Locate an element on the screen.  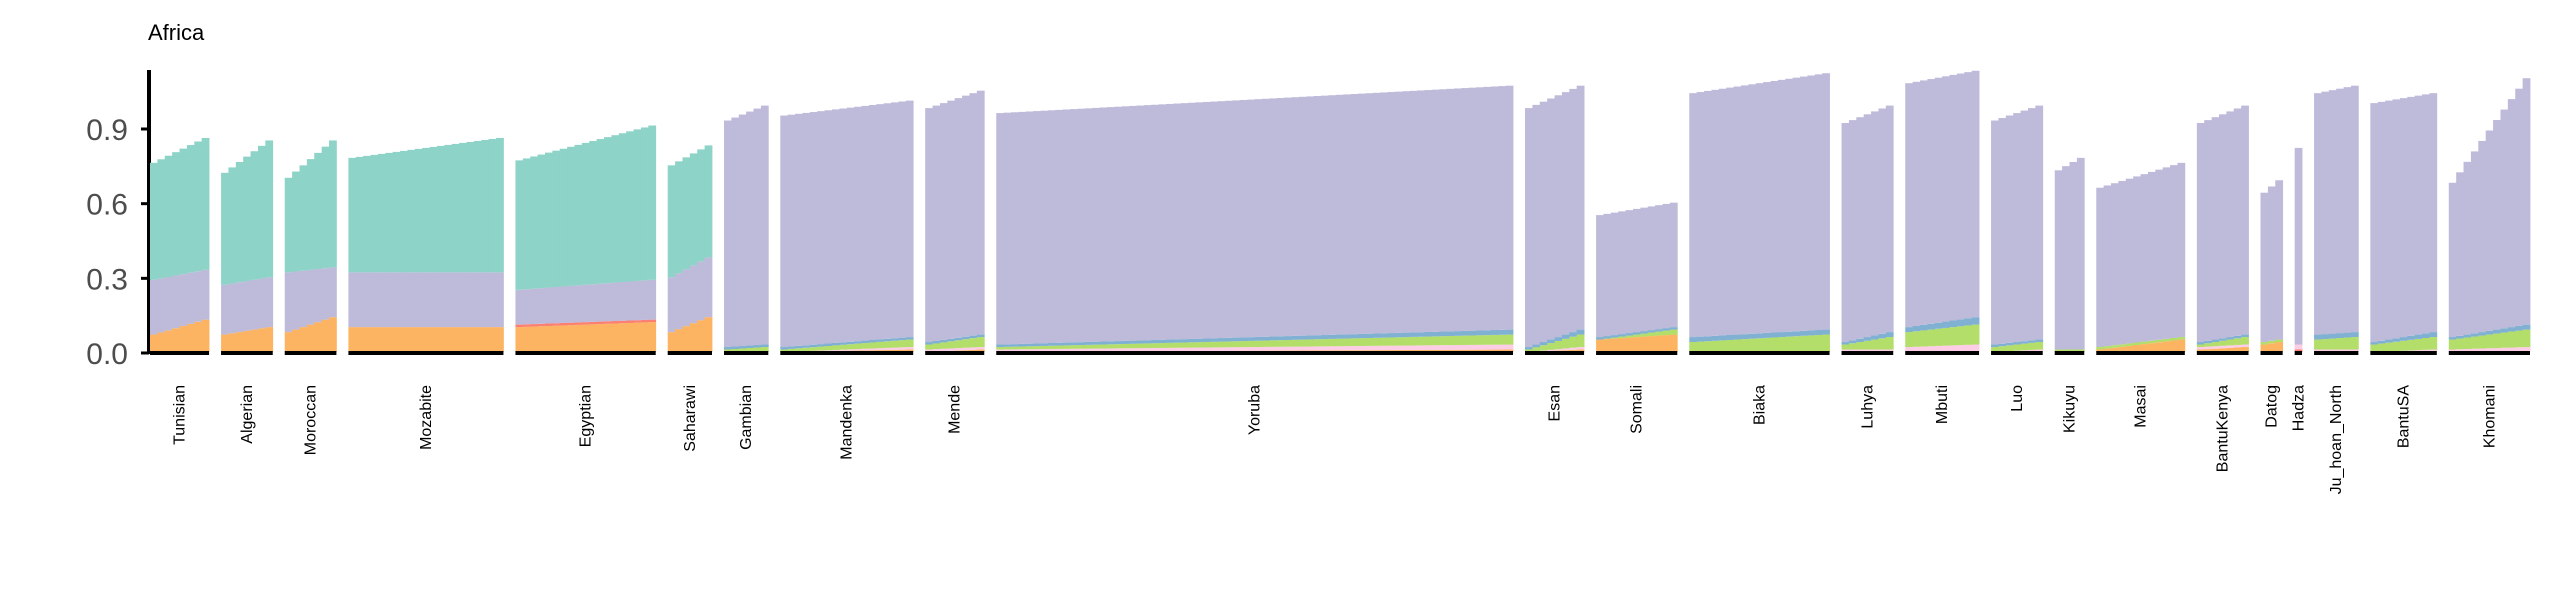
group-label: Kikuyu is located at coordinates (2070, 409).